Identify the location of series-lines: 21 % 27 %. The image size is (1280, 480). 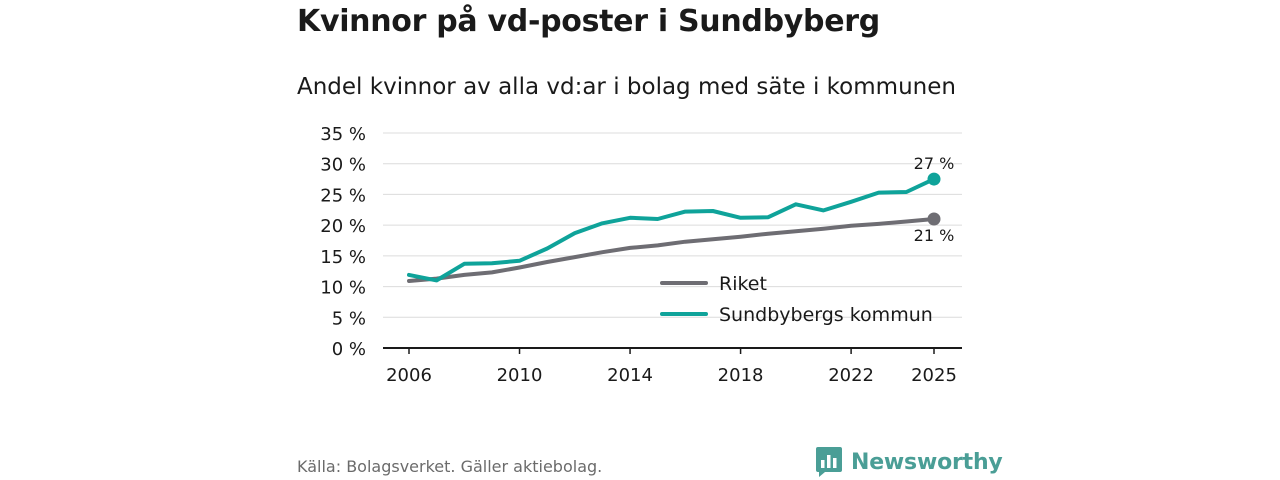
(681, 218).